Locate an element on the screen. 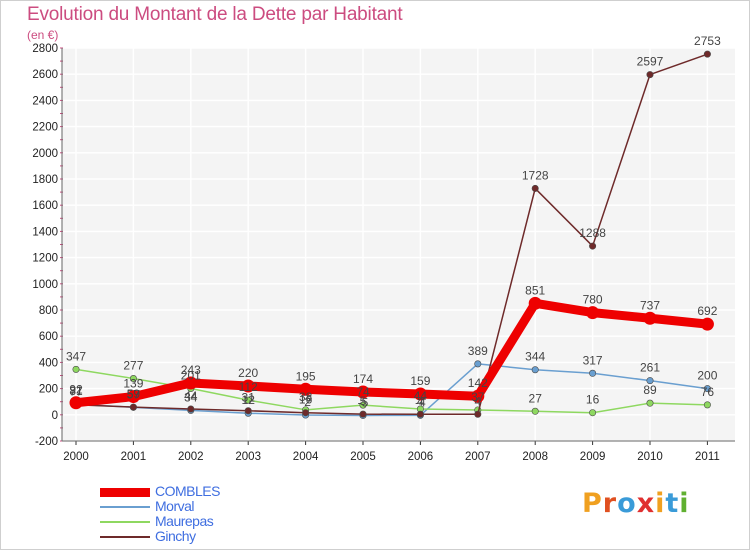 The image size is (750, 550). y-tick-label: 0 is located at coordinates (55, 416).